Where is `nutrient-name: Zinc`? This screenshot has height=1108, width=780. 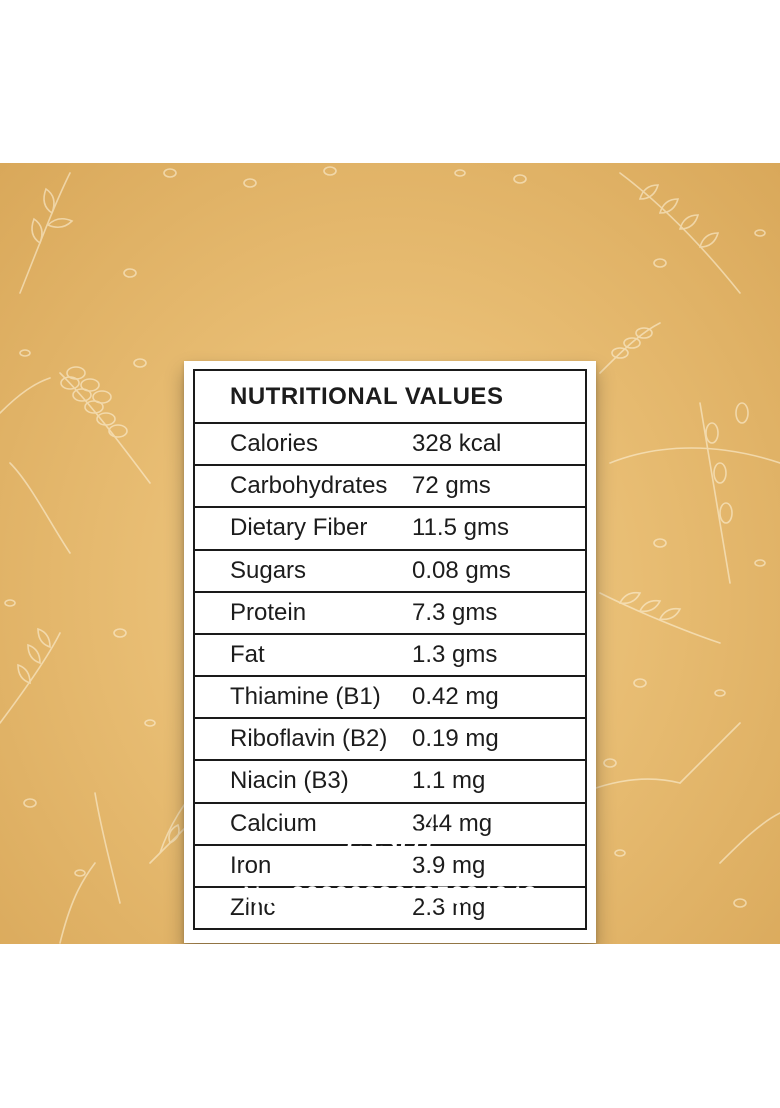
nutrient-name: Zinc is located at coordinates (253, 907).